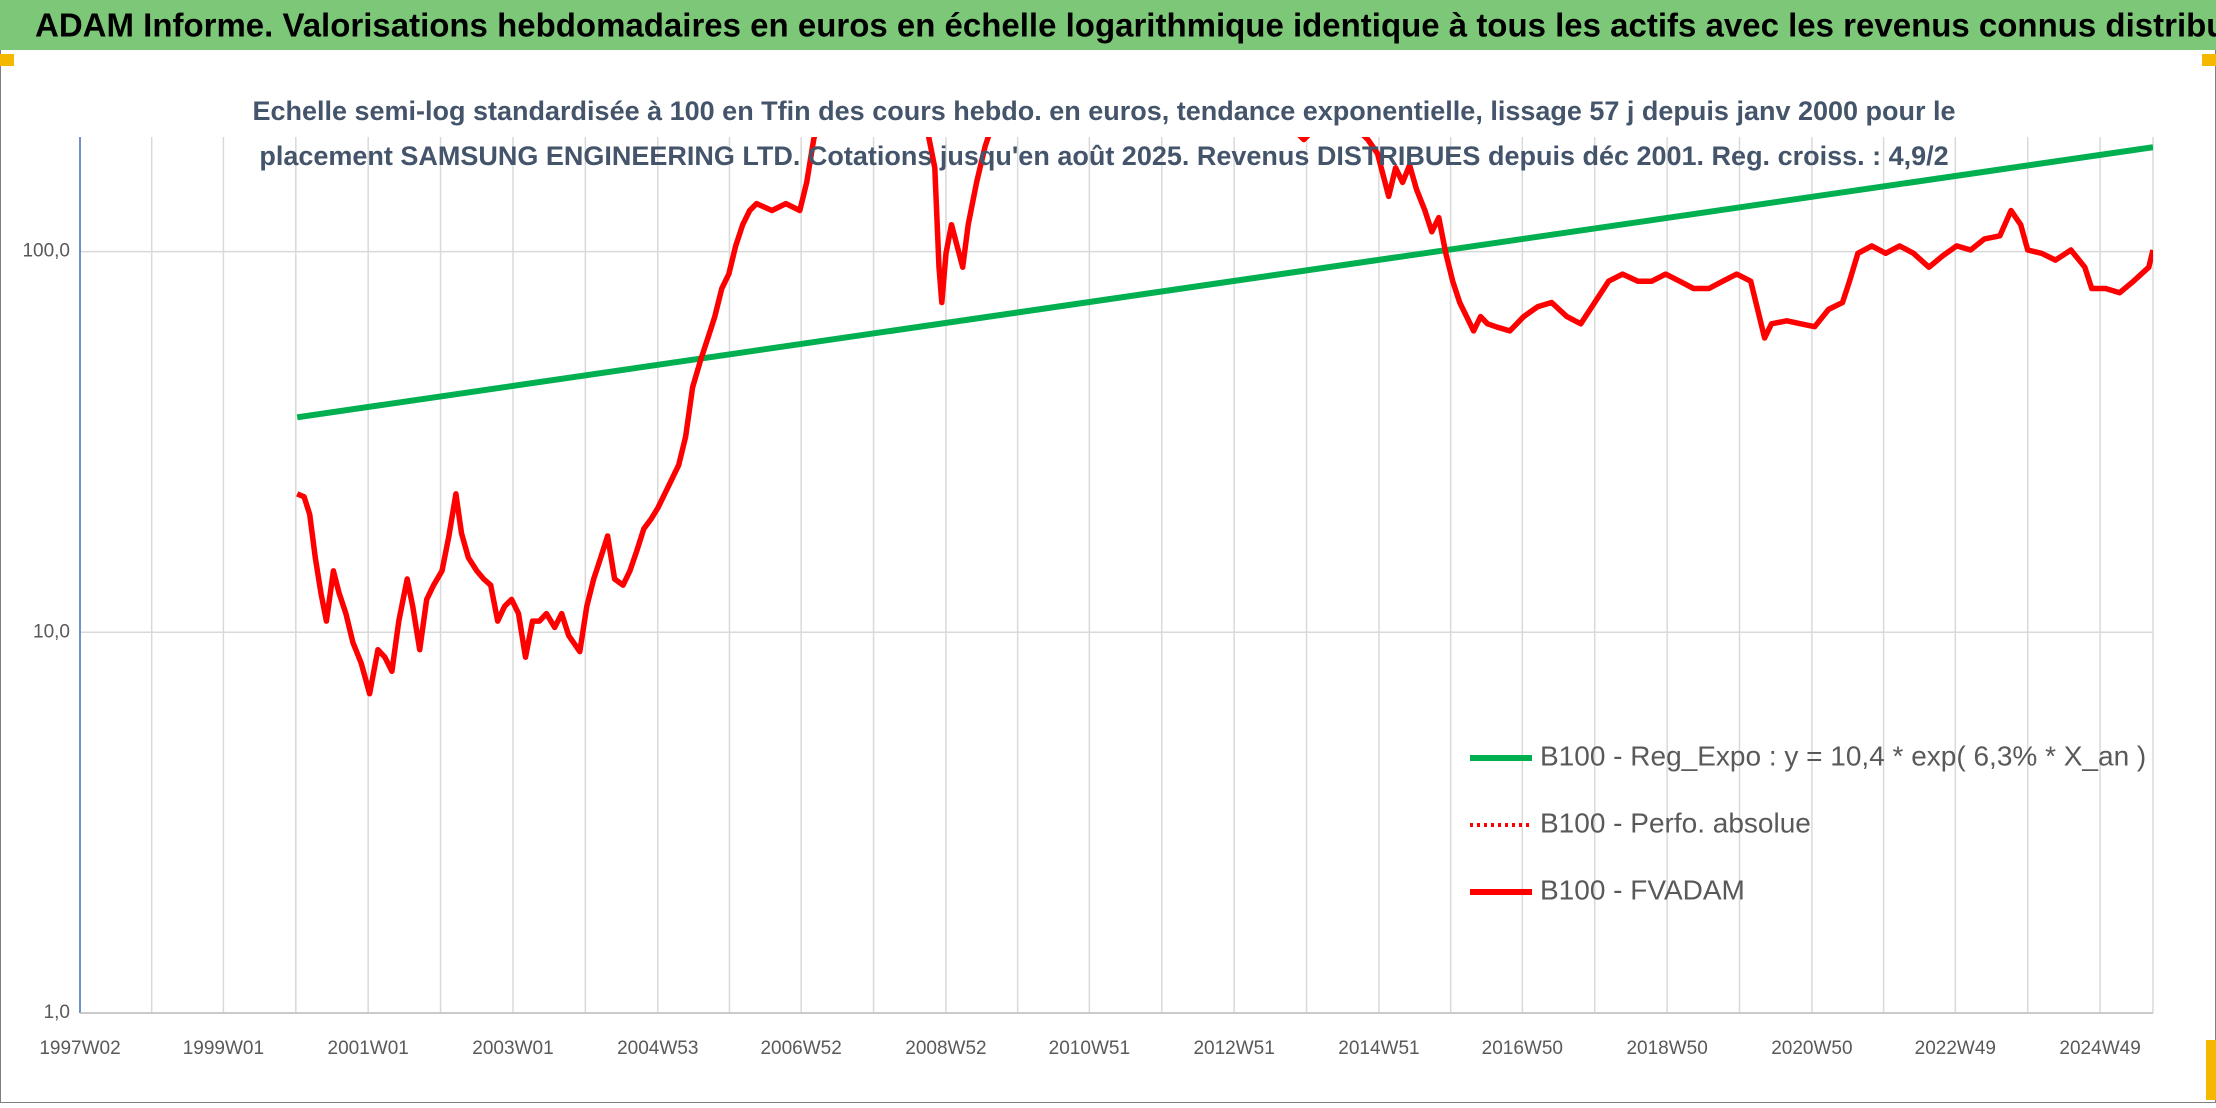 The height and width of the screenshot is (1108, 2216). I want to click on legend-label: B100 - Perfo. absolue, so click(1675, 822).